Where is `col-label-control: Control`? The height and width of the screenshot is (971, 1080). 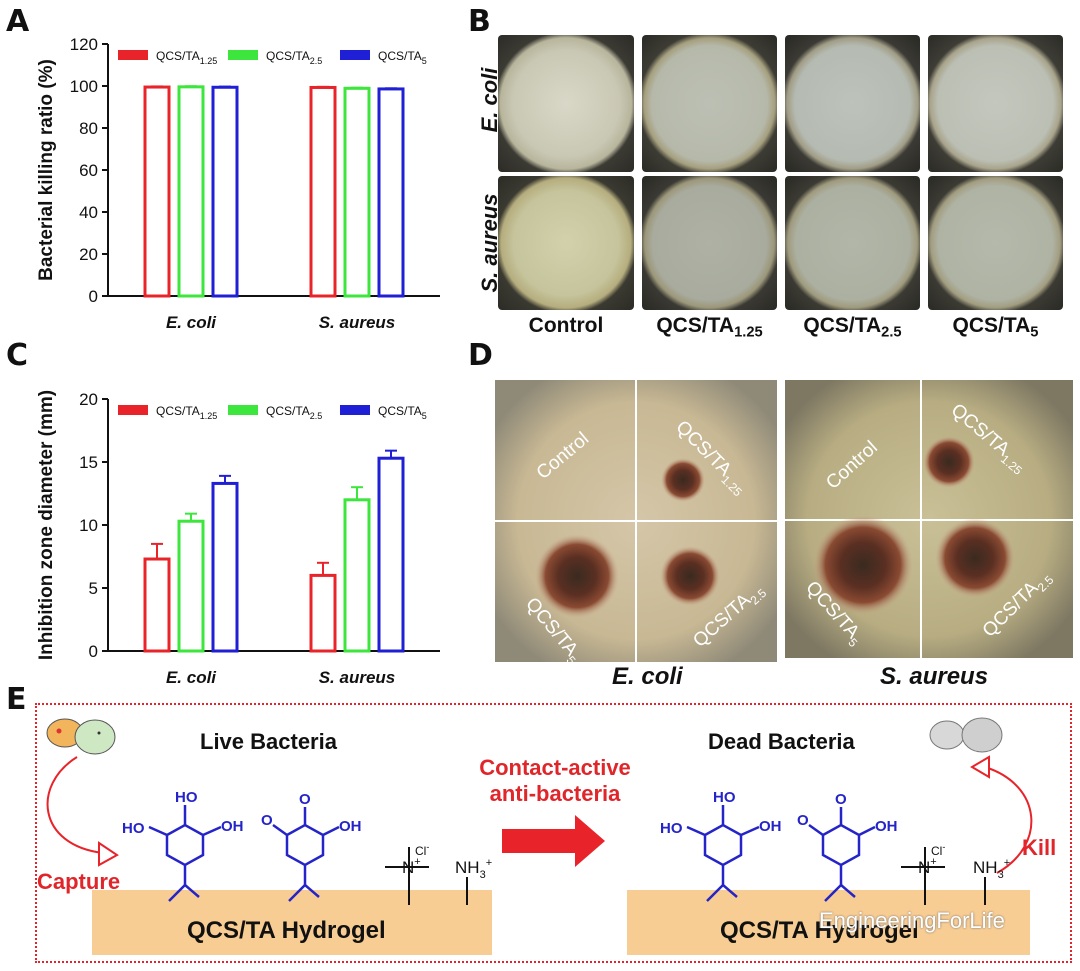 col-label-control: Control is located at coordinates (566, 325).